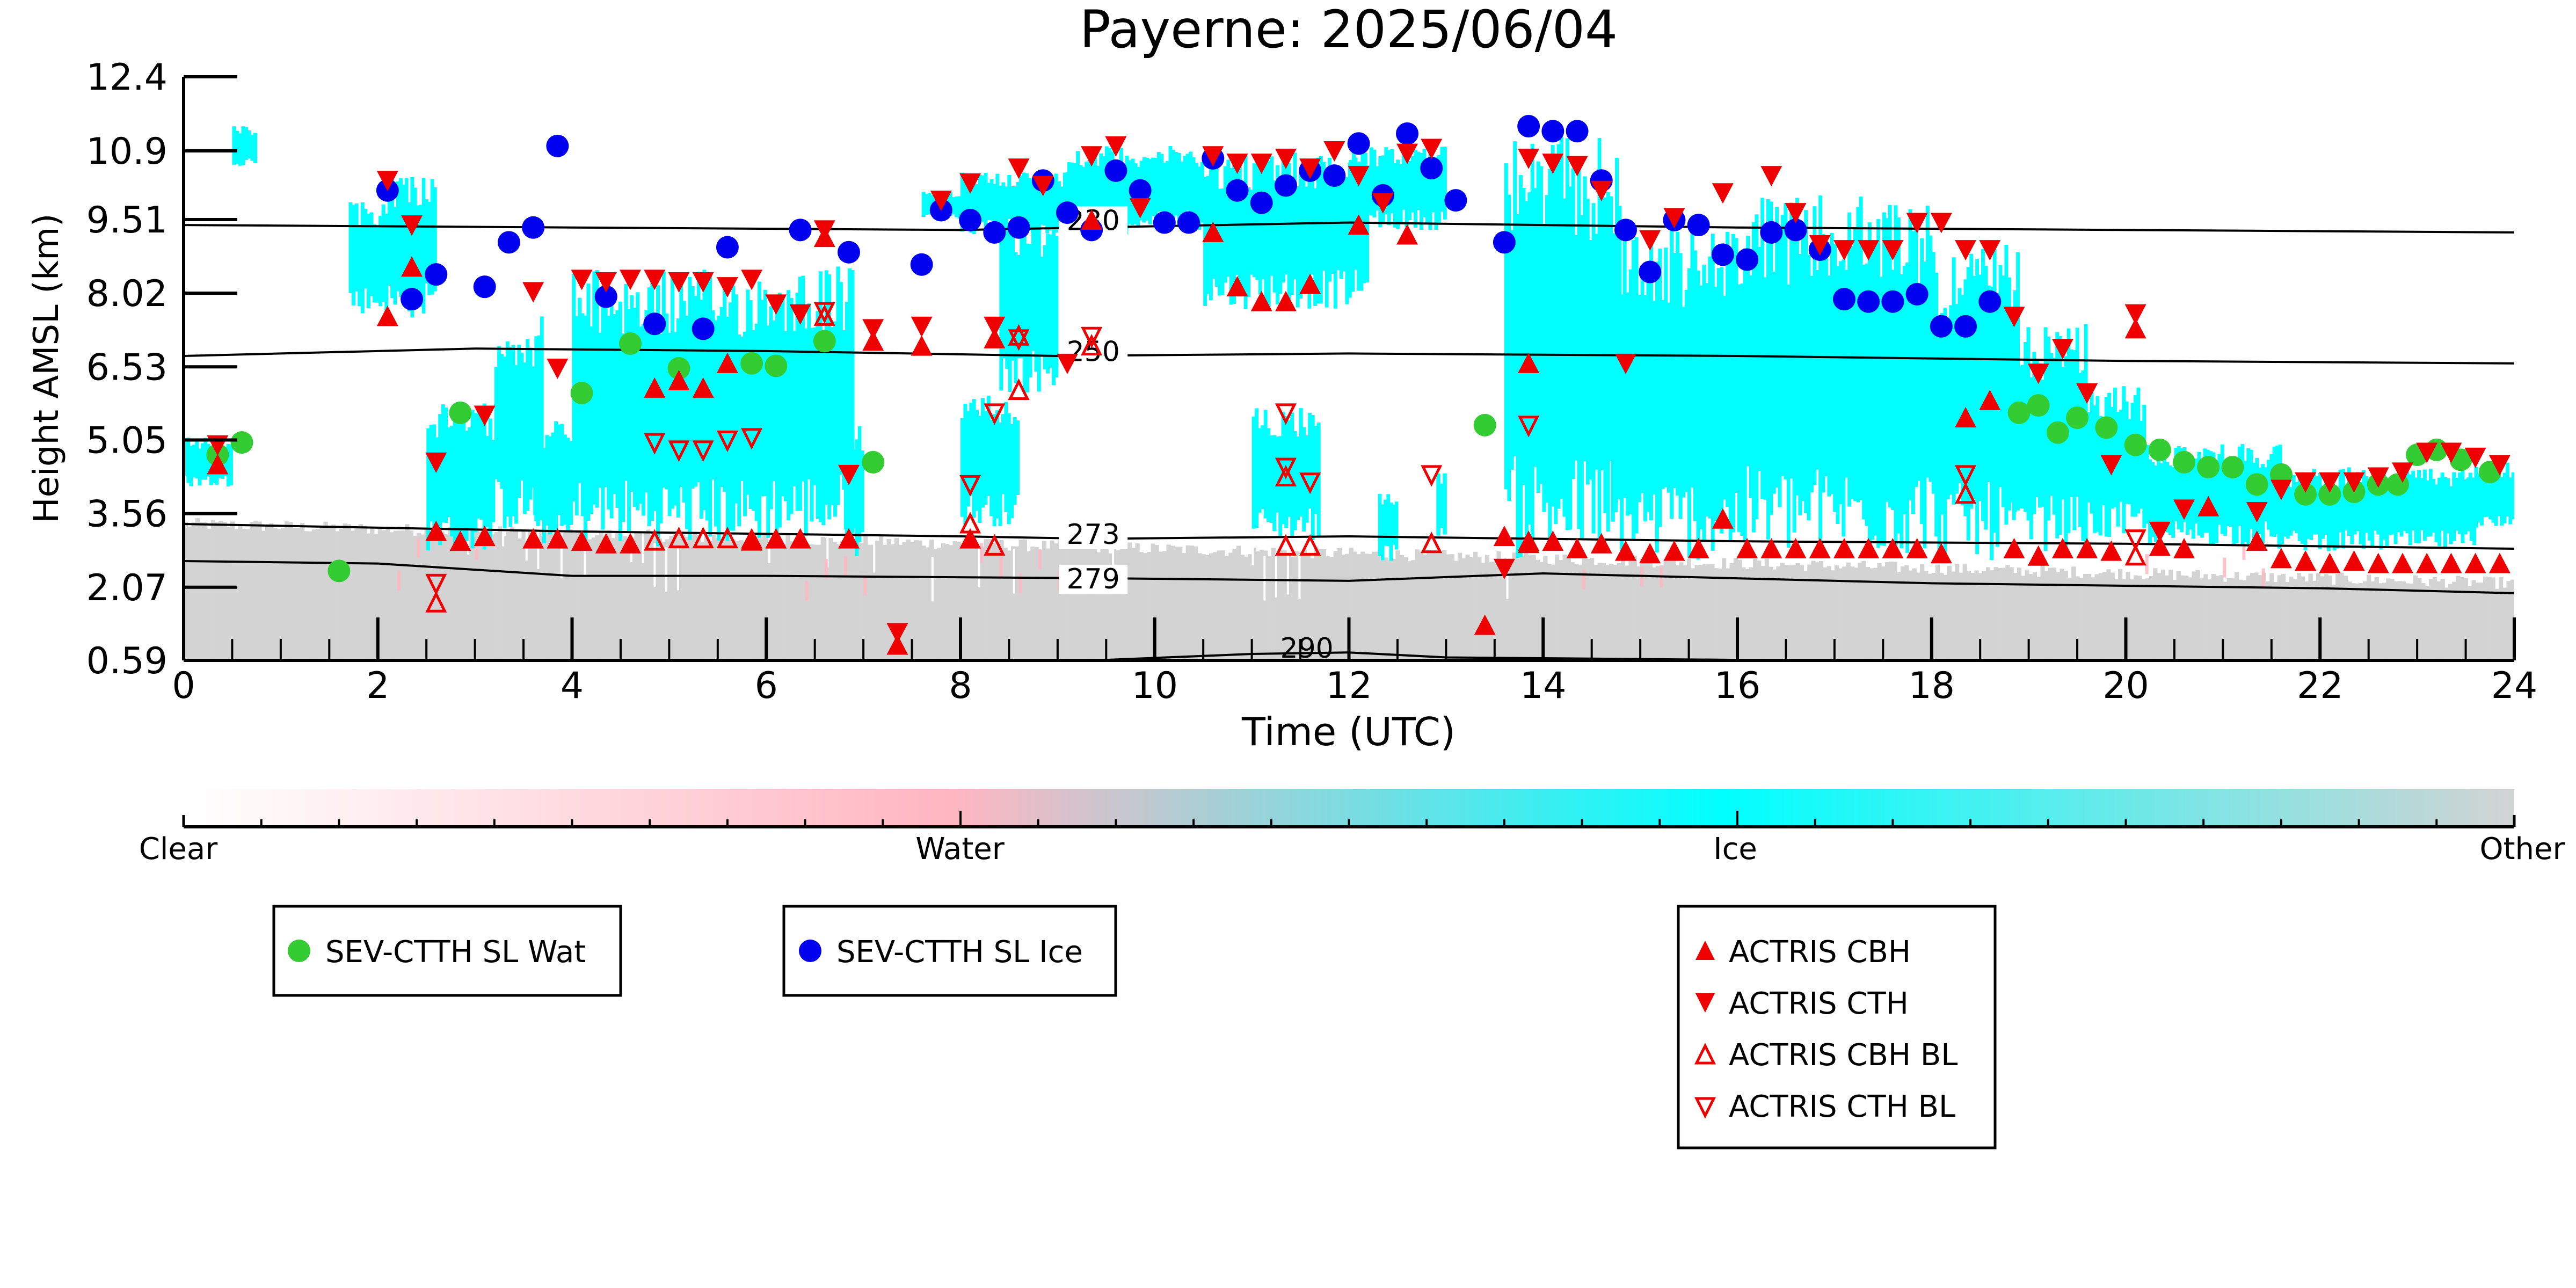  Describe the element at coordinates (127, 77) in the screenshot. I see `y-tick-label: 12.4` at that location.